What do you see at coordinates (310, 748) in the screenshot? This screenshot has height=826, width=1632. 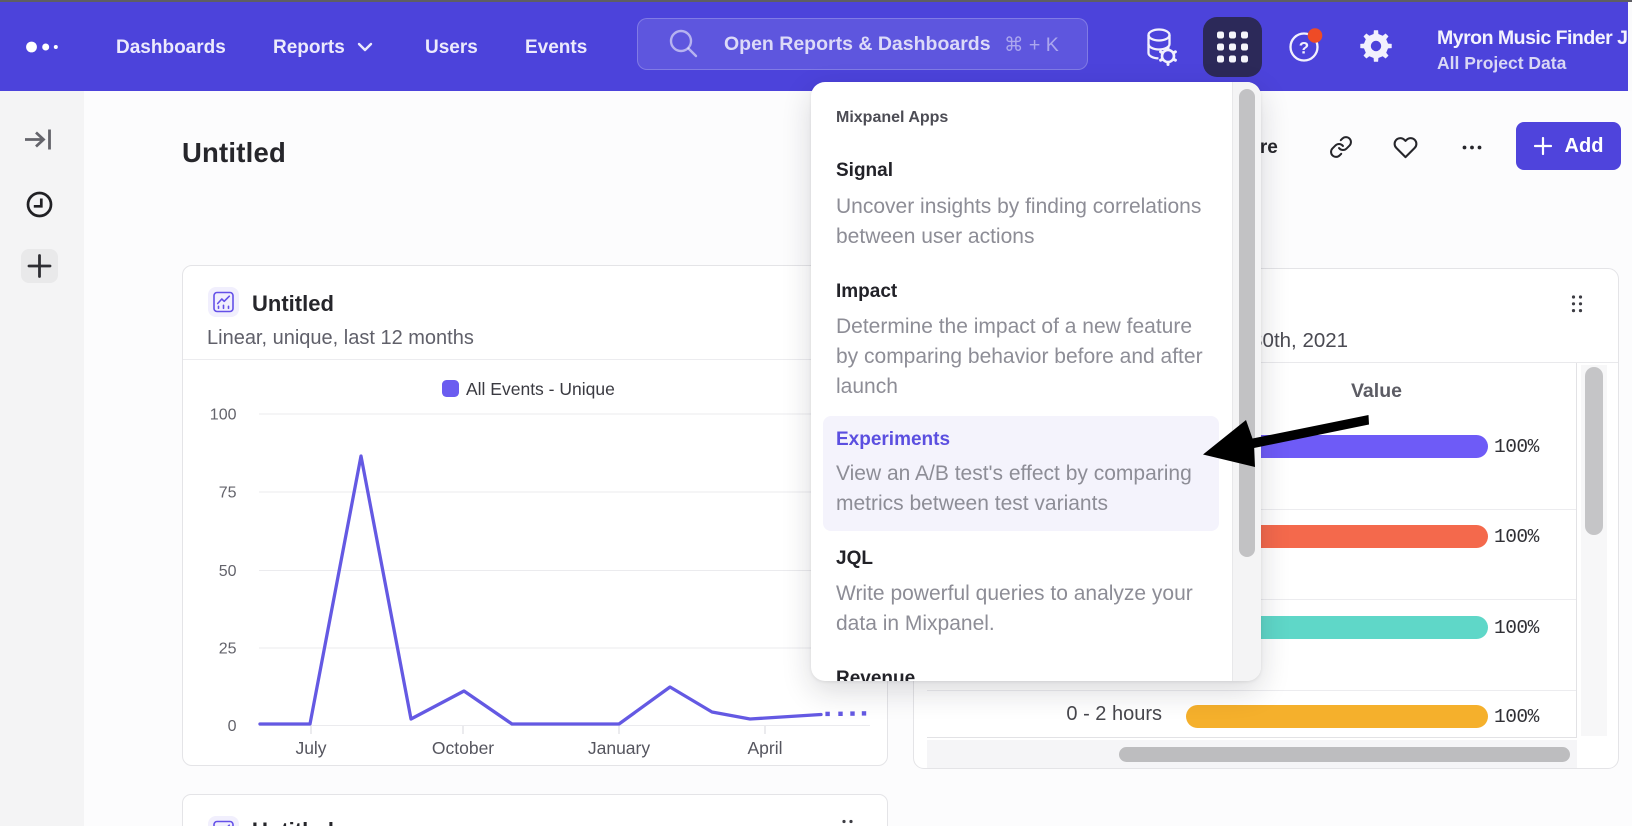 I see `svg-text: July` at bounding box center [310, 748].